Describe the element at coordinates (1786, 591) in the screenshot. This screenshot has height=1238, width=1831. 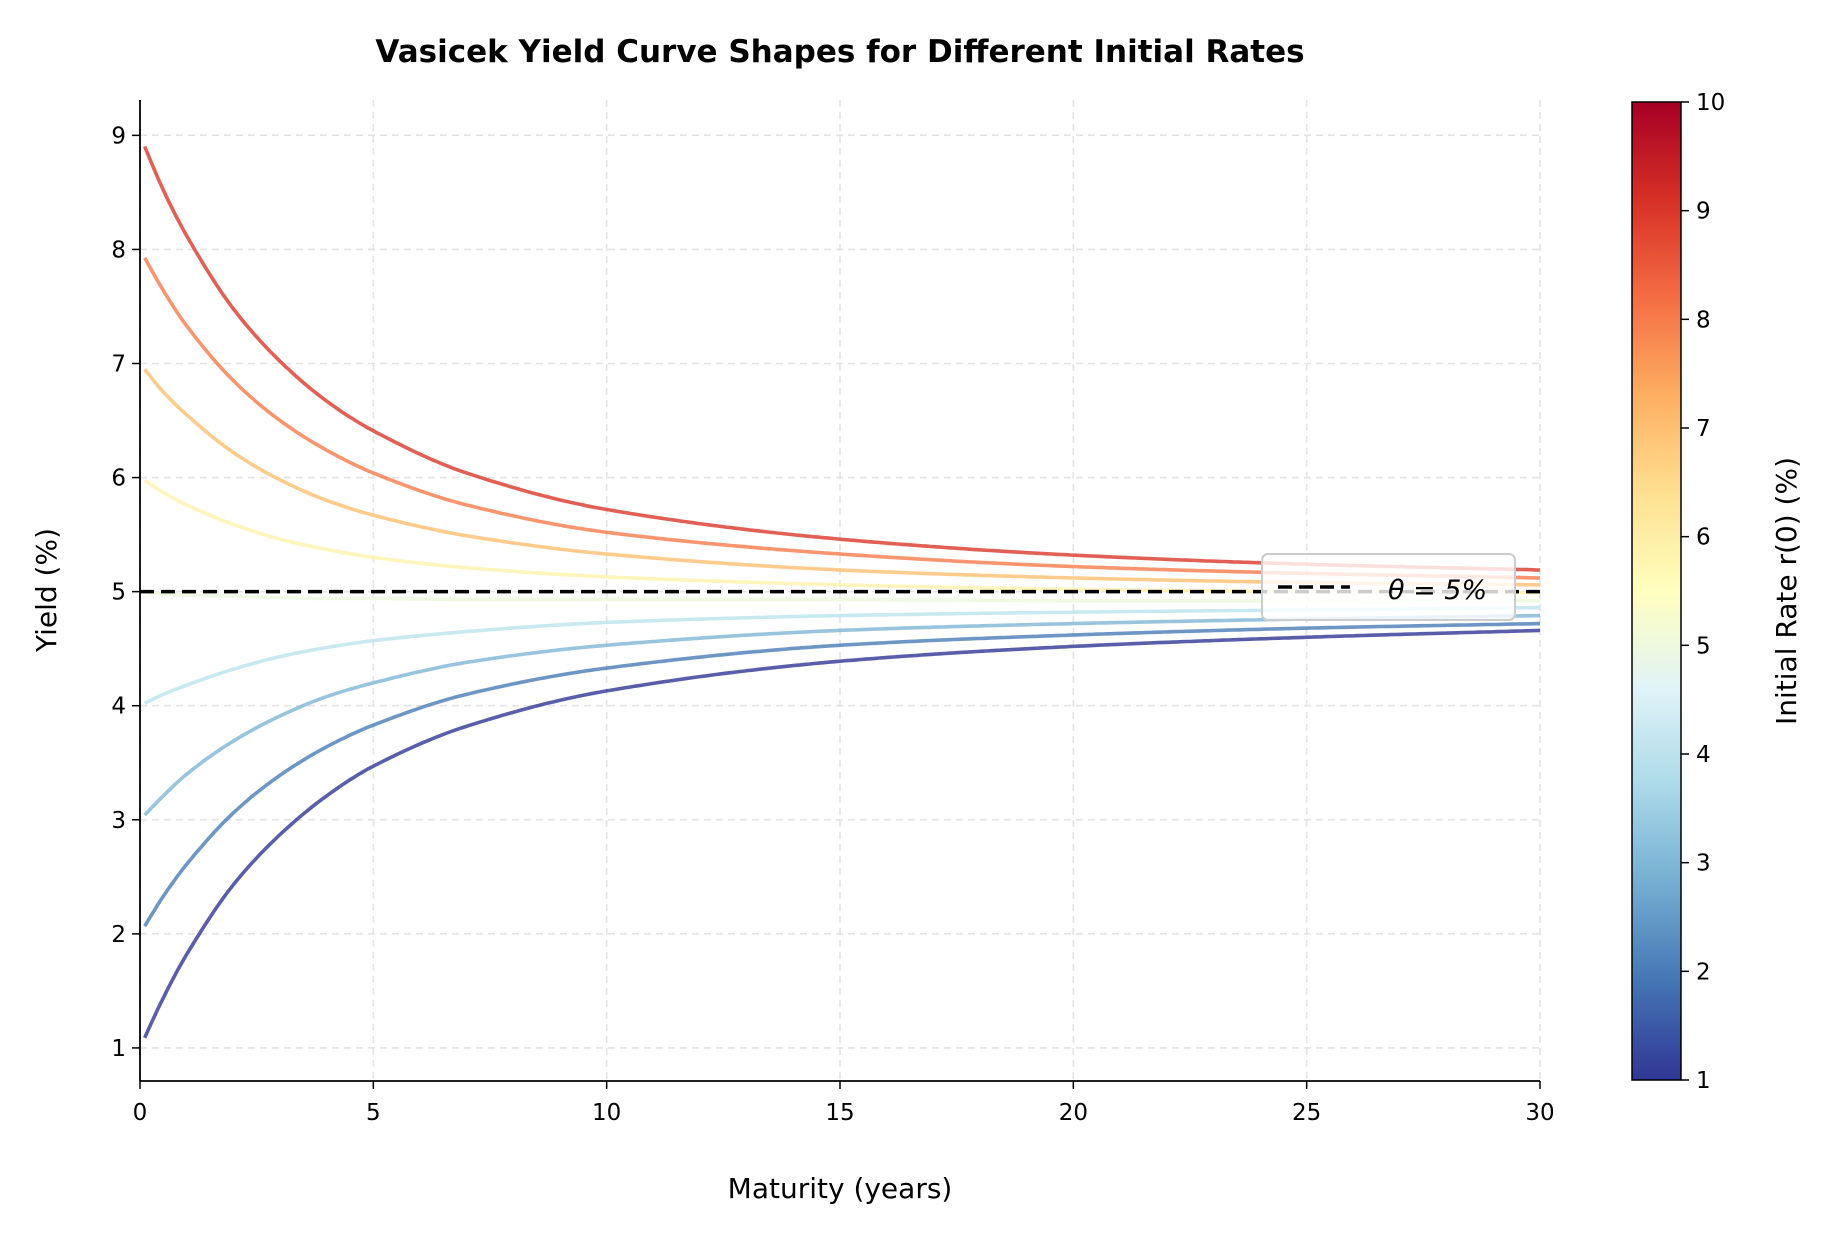
I see `colorbar-label: Initial Rate r(0) (%)` at that location.